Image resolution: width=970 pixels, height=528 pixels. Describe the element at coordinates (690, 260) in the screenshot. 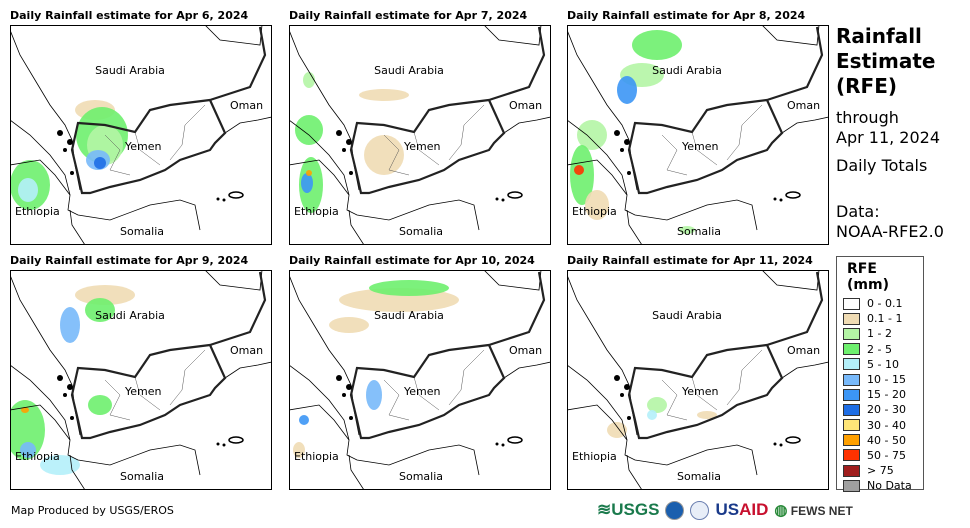

I see `panel-title: Daily Rainfall estimate for Apr 11, 2024` at that location.